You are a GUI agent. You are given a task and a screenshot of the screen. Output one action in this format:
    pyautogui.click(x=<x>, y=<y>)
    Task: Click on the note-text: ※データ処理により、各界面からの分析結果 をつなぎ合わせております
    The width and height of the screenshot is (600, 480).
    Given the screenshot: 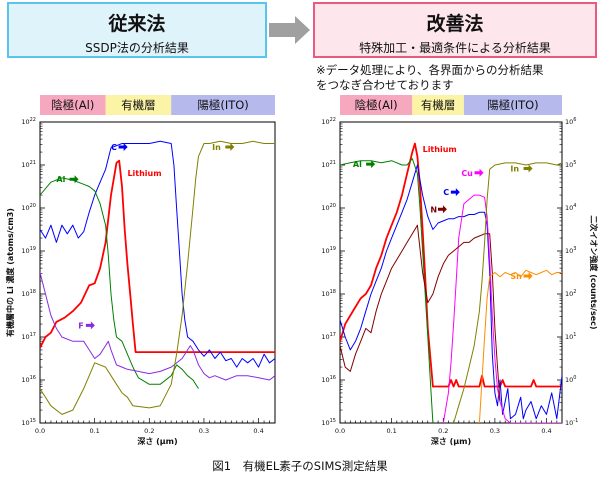 What is the action you would take?
    pyautogui.click(x=429, y=78)
    